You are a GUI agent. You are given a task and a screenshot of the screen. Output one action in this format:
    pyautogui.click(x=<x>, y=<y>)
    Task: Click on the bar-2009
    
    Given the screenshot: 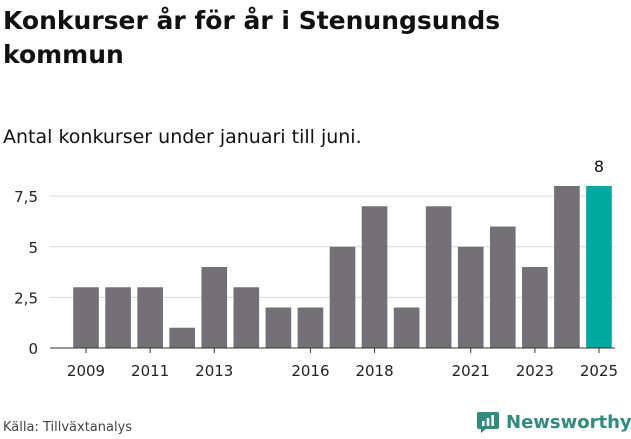 What is the action you would take?
    pyautogui.click(x=86, y=317)
    